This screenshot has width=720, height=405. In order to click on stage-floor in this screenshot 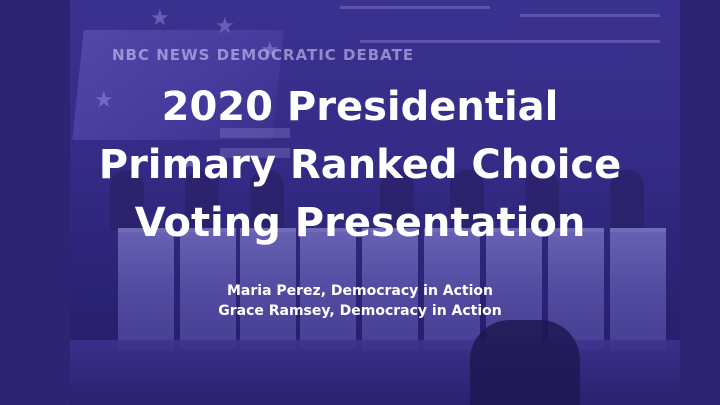, I will do `click(375, 372)`.